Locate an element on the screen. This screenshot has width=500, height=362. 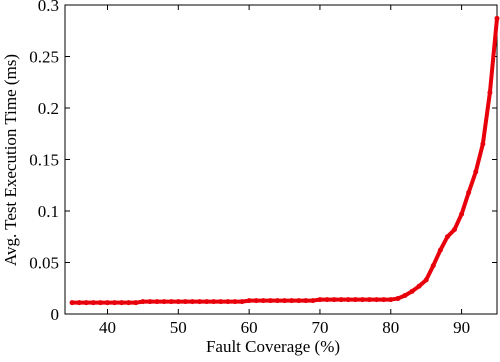
y-tick-label: 0.15 is located at coordinates (44, 160).